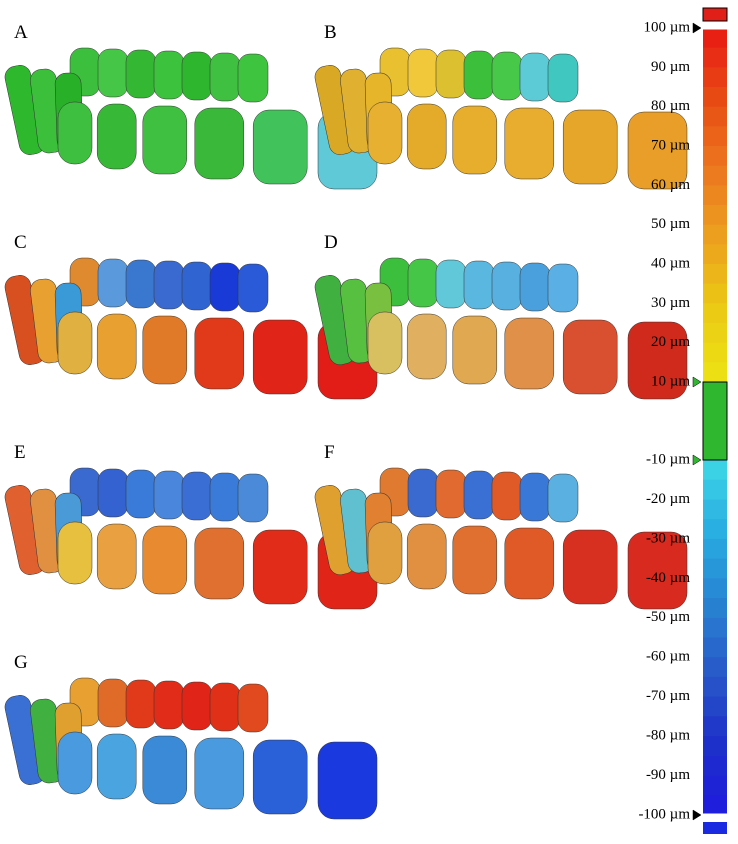 The width and height of the screenshot is (738, 844). Describe the element at coordinates (668, 578) in the screenshot. I see `scale-label: -40 µm` at that location.